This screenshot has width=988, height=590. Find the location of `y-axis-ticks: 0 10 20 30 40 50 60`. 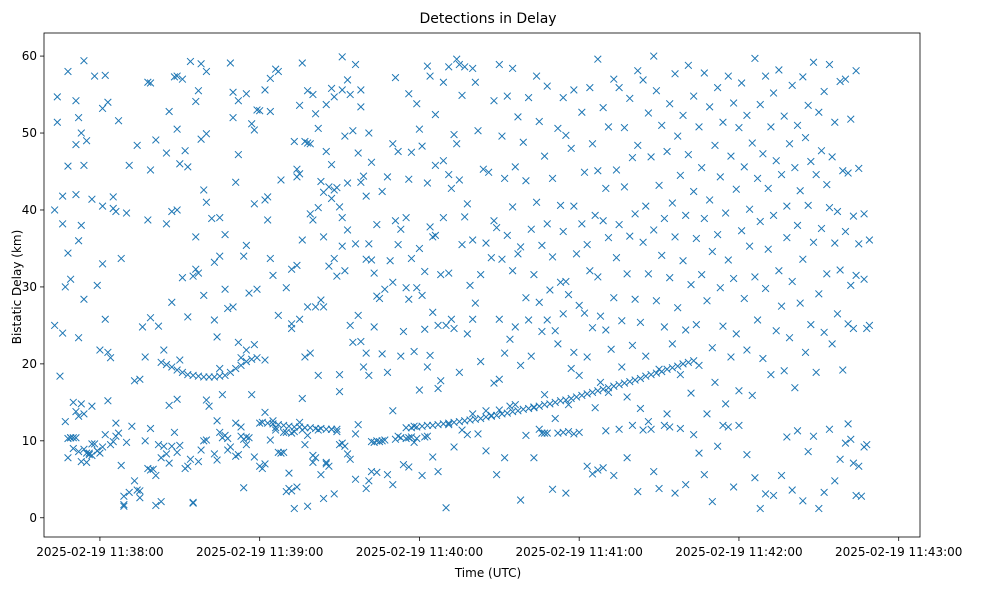

y-axis-ticks: 0 10 20 30 40 50 60 is located at coordinates (33, 287).